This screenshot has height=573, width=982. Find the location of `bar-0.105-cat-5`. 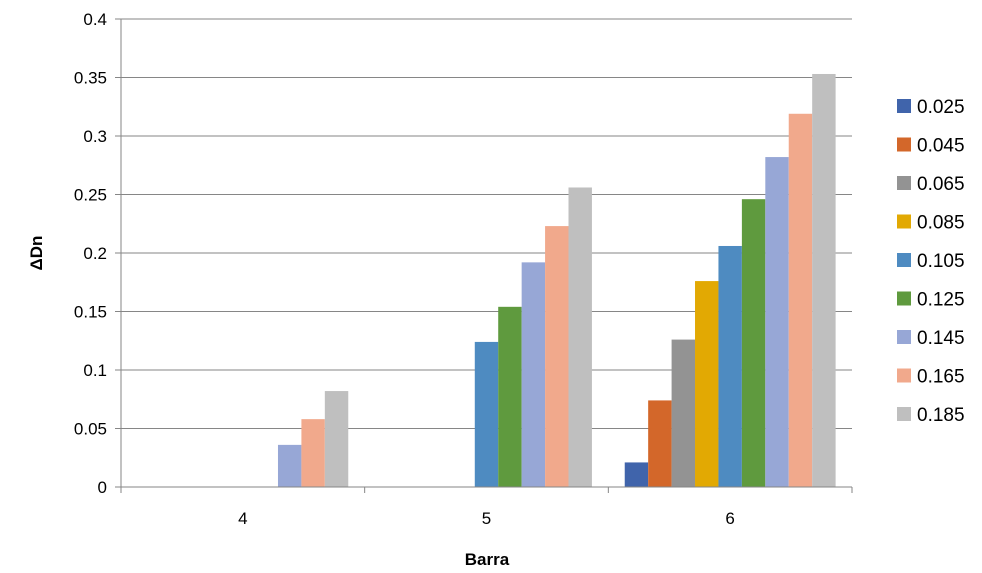

bar-0.105-cat-5 is located at coordinates (486, 414).